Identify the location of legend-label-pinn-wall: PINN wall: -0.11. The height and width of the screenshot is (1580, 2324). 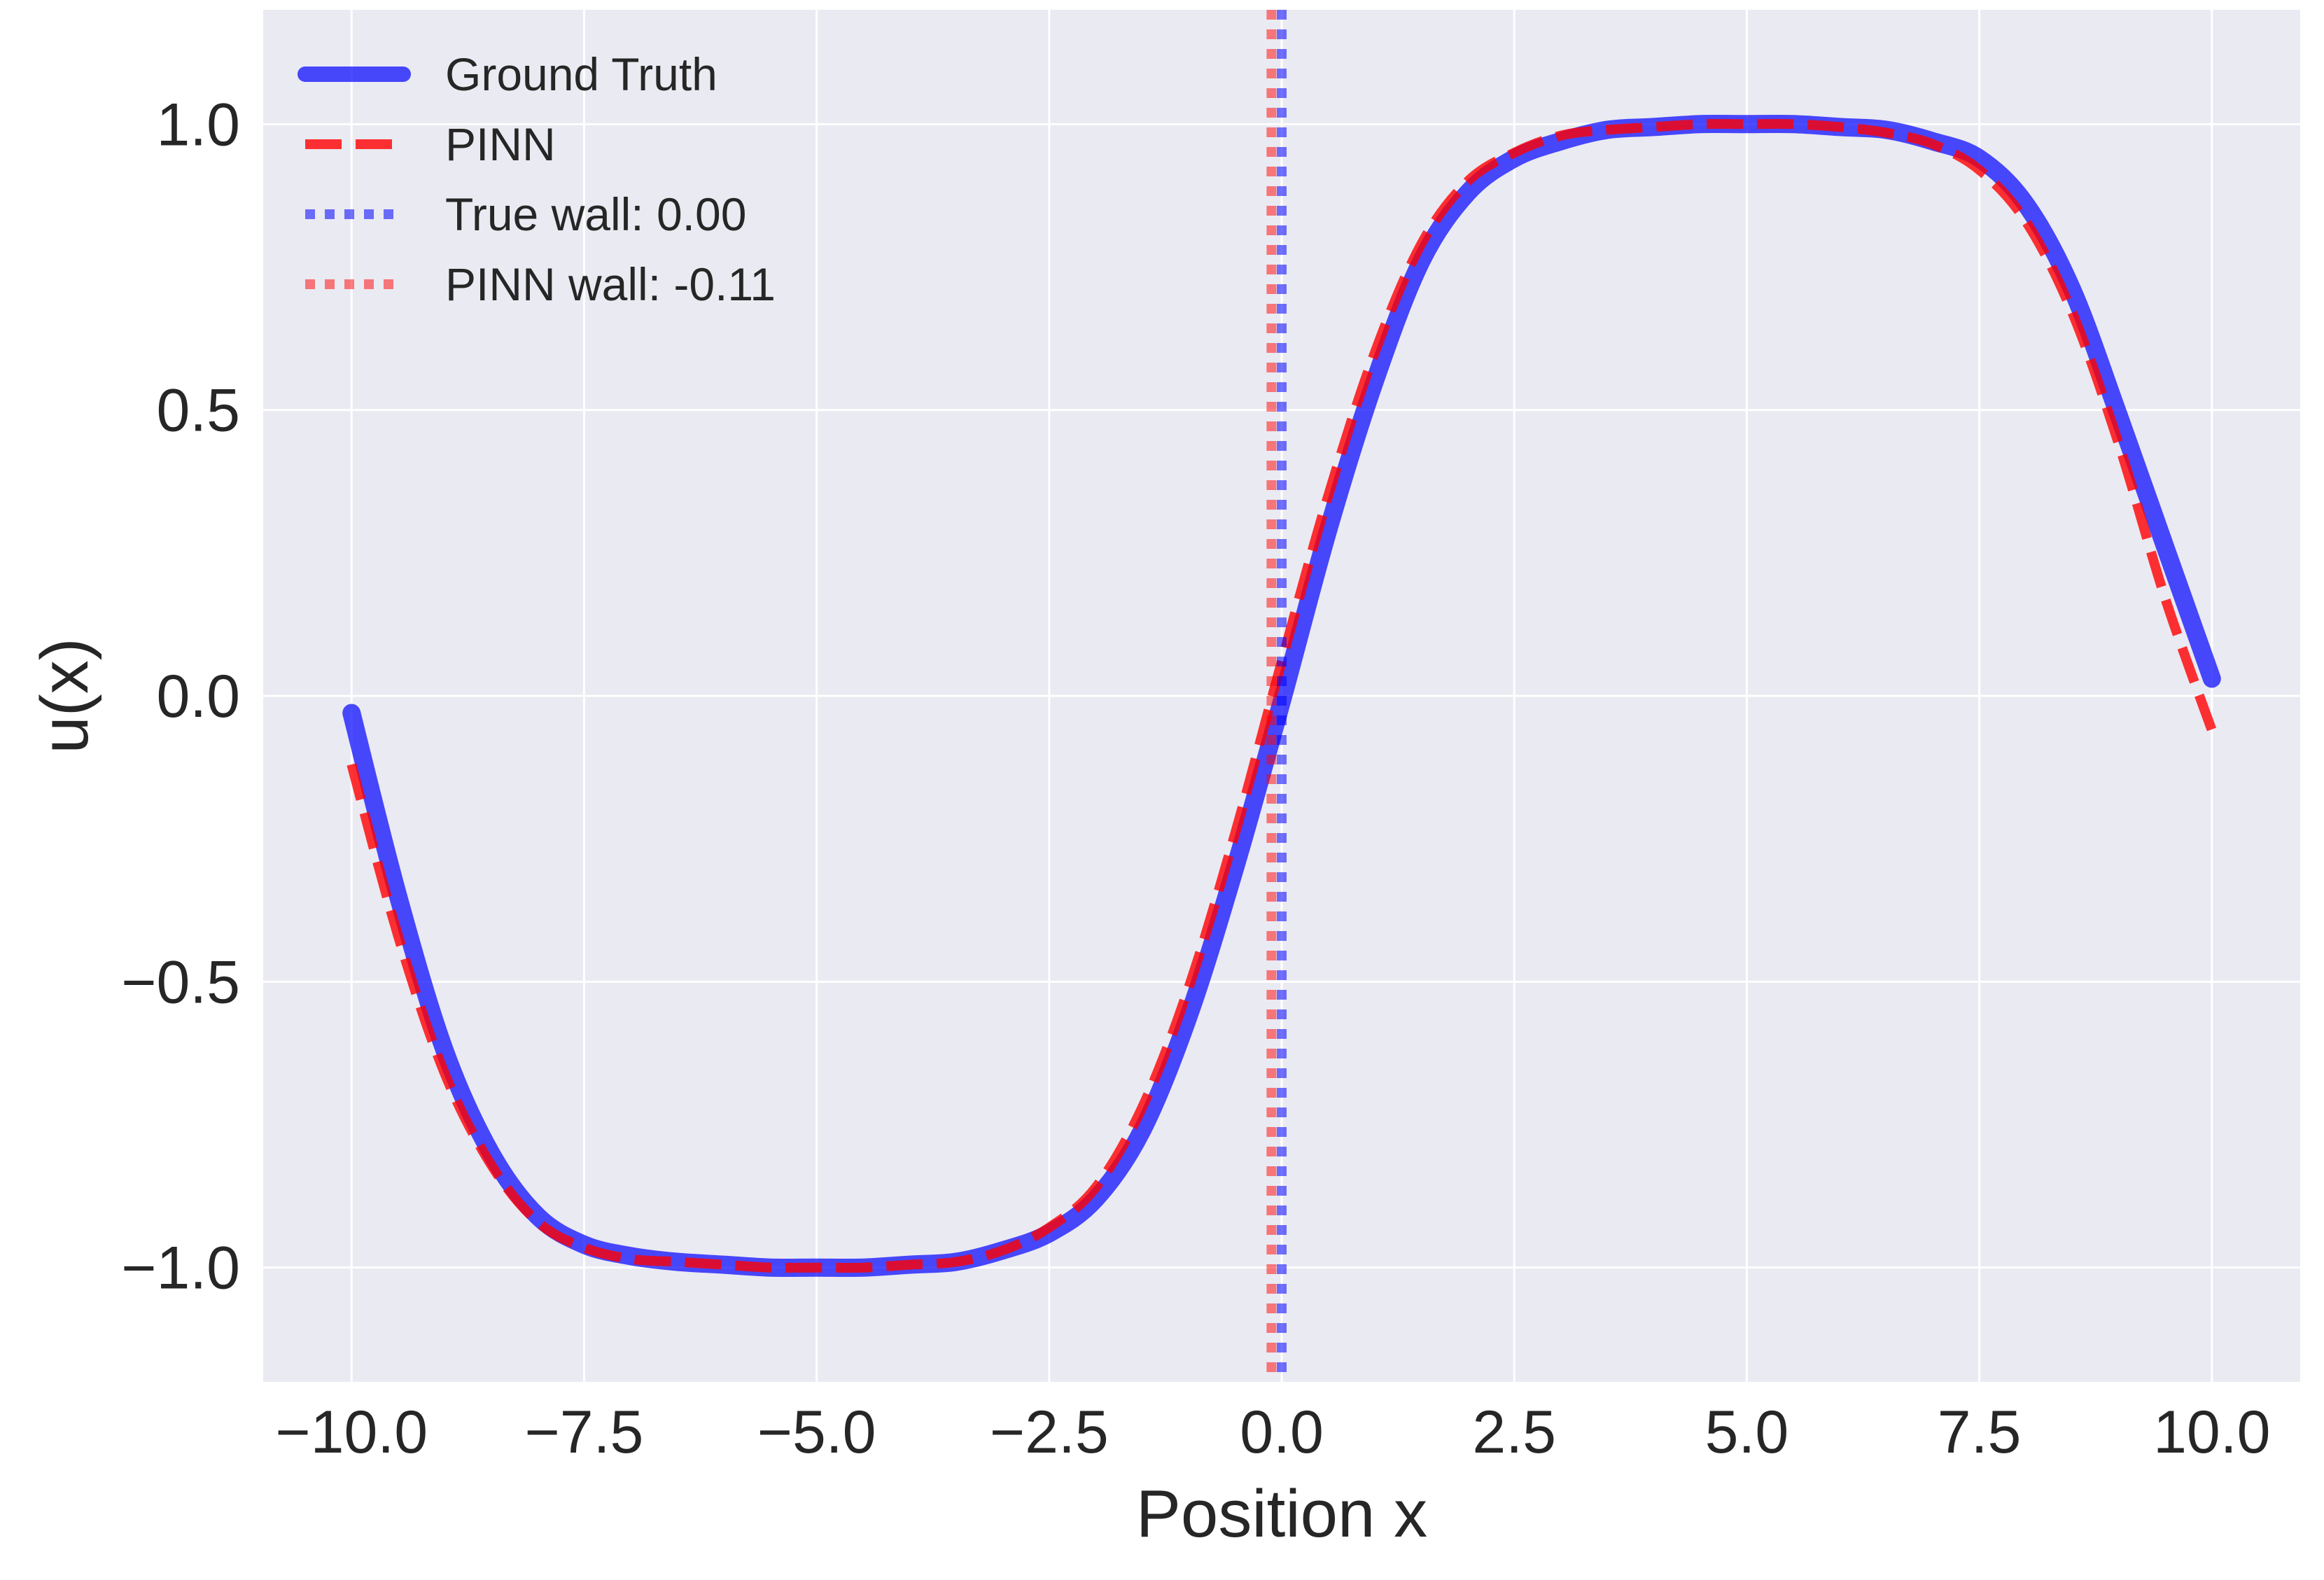
(610, 284).